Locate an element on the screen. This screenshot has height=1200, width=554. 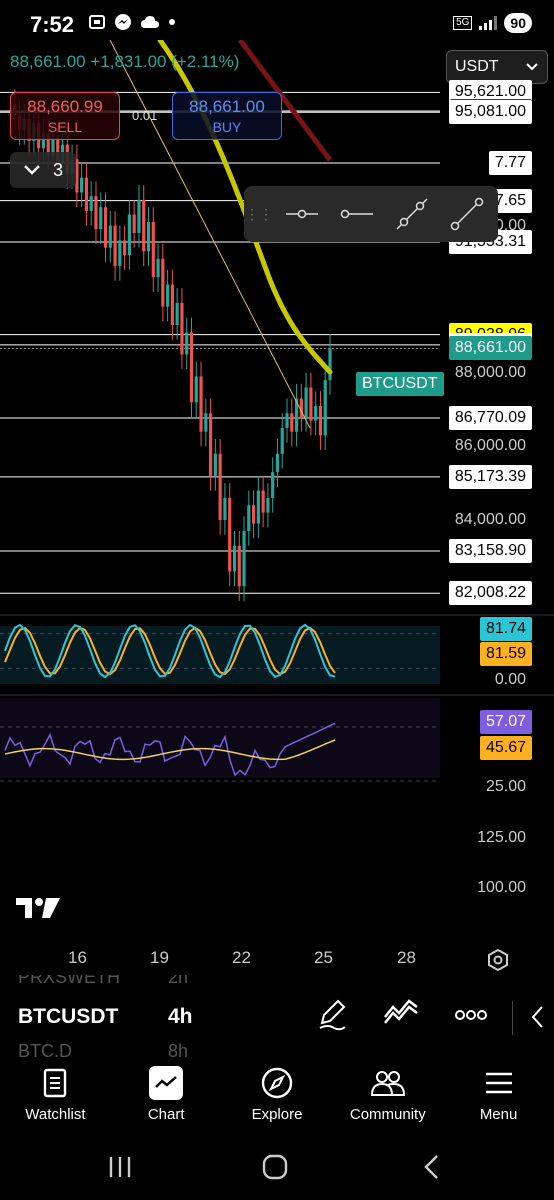
indicators-icon is located at coordinates (401, 1014).